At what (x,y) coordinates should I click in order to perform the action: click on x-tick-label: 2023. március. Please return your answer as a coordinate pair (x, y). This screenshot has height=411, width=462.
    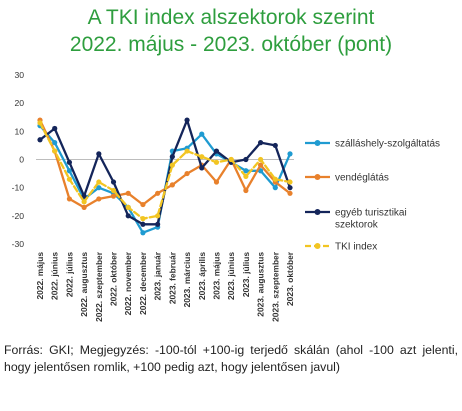
    Looking at the image, I should click on (187, 280).